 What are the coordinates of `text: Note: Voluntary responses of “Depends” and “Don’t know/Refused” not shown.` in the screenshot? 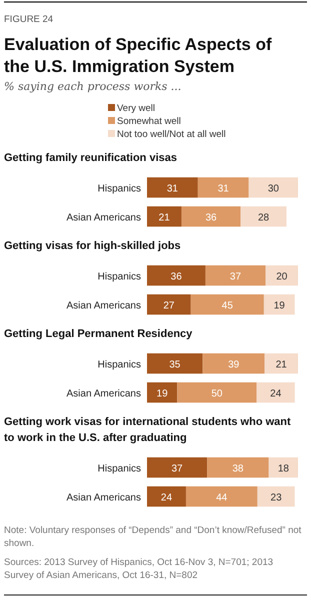 It's located at (153, 537).